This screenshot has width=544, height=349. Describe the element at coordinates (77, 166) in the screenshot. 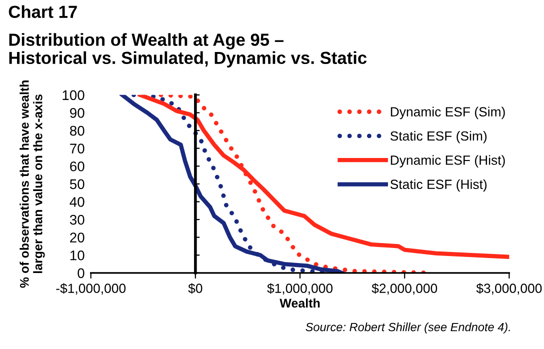

I see `y-tick-label: 60` at that location.